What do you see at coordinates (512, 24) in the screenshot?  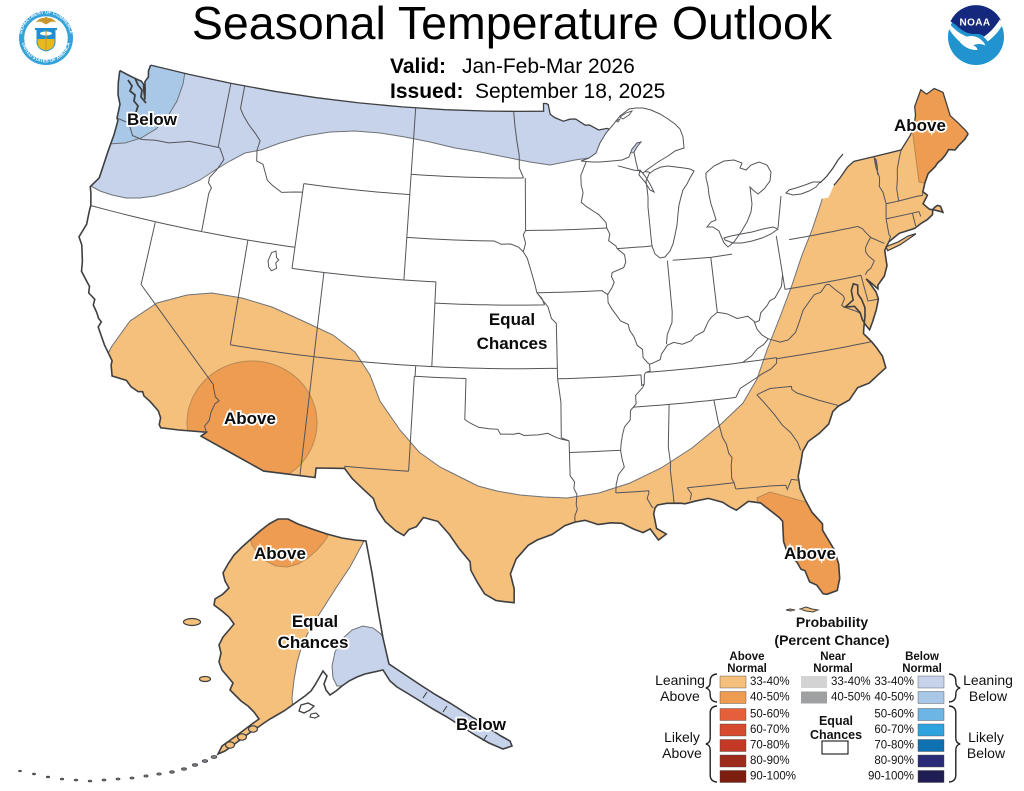 I see `svg-text: Seasonal Temperature Outlook` at bounding box center [512, 24].